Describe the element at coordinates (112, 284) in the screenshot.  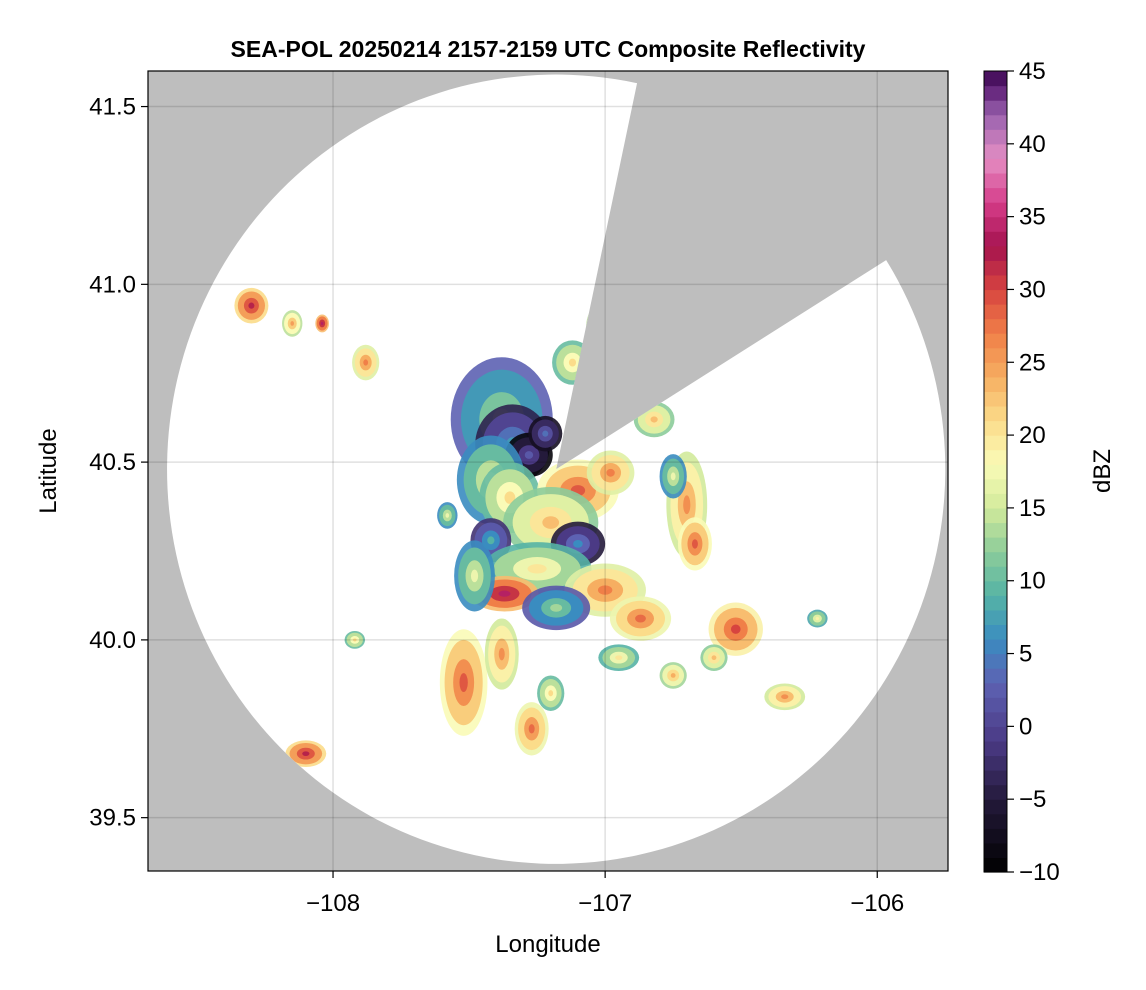
I see `y-tick-label: 41.0` at that location.